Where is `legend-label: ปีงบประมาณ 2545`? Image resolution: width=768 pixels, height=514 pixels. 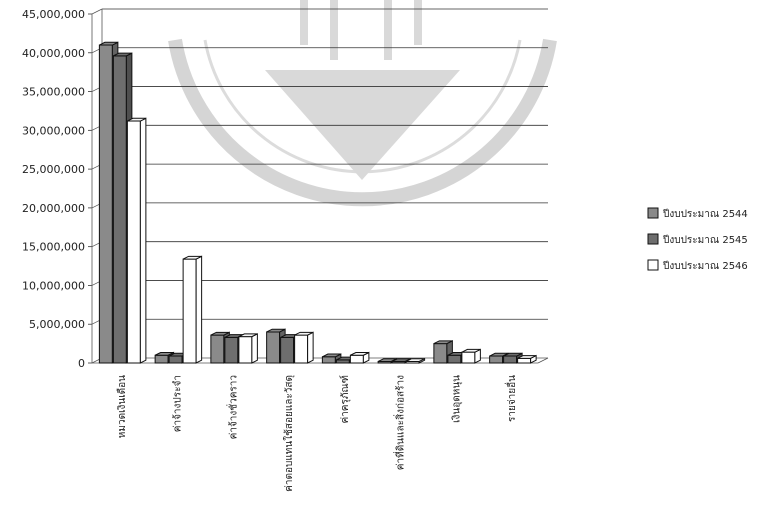 legend-label: ปีงบประมาณ 2545 is located at coordinates (704, 240).